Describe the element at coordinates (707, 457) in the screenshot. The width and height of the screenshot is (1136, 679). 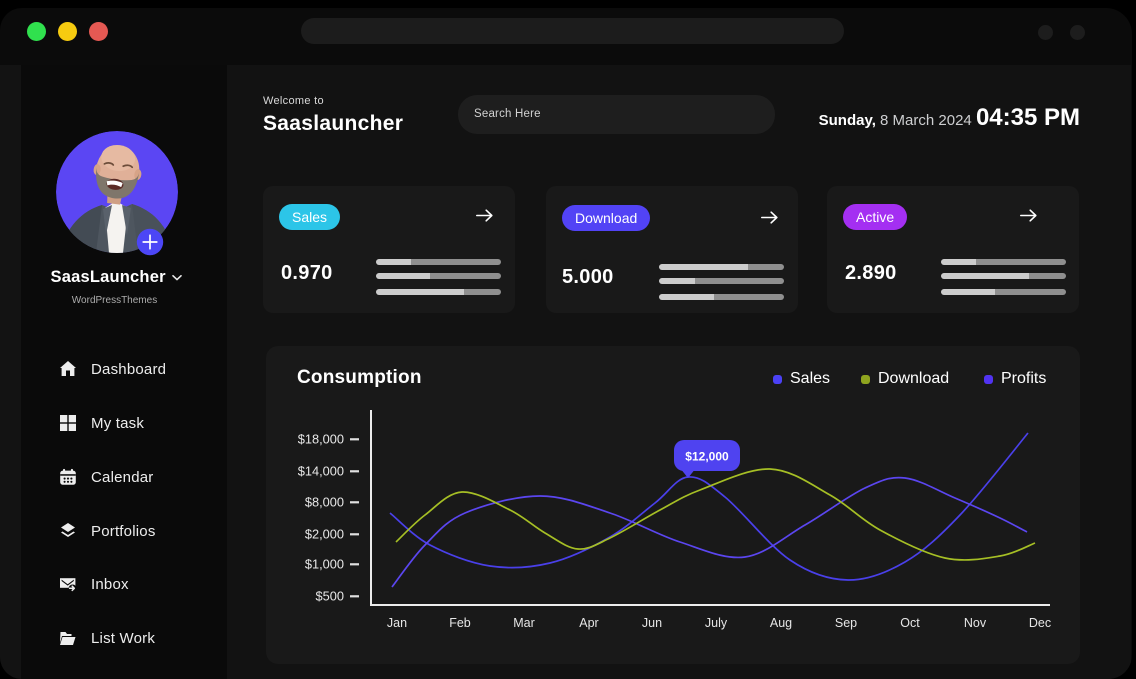
I see `svg-text: $12,000` at that location.